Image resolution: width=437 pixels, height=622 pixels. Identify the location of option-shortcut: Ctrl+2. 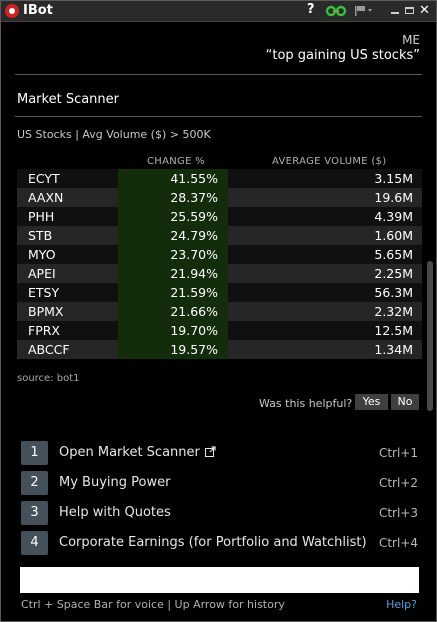
(398, 483).